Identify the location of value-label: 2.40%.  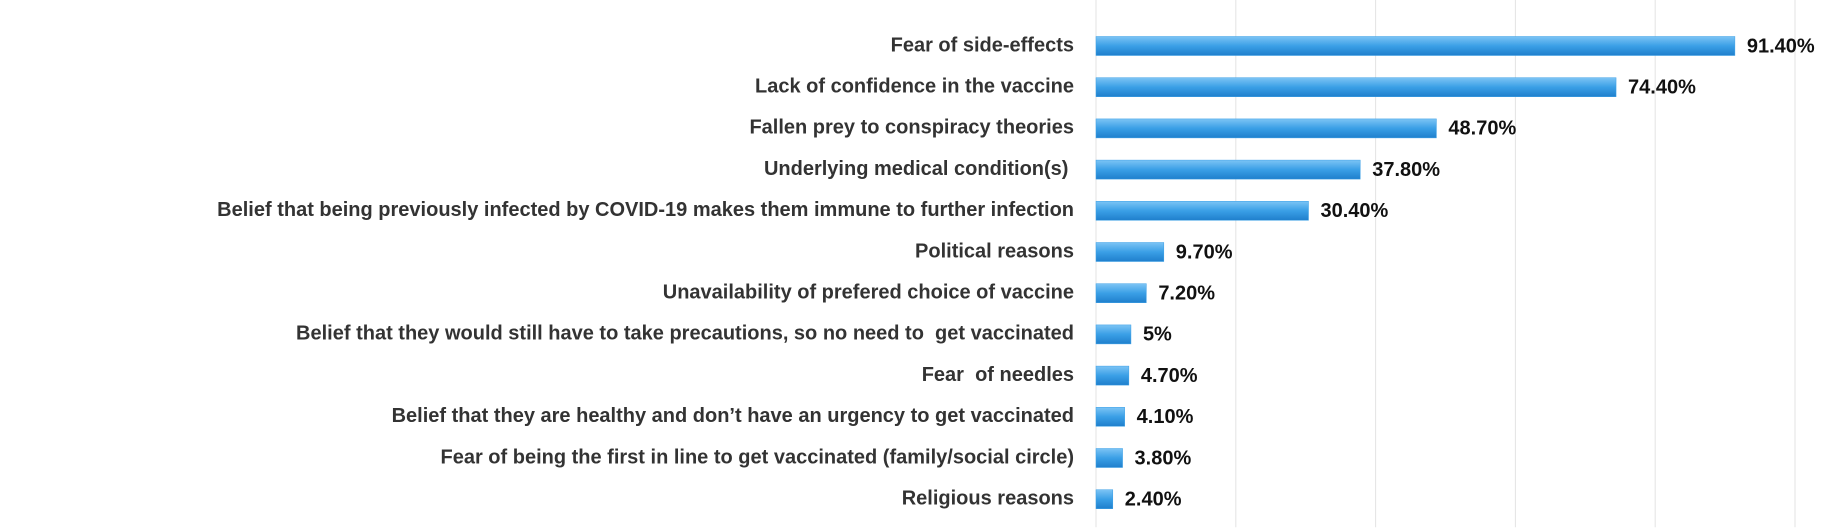
(1153, 499).